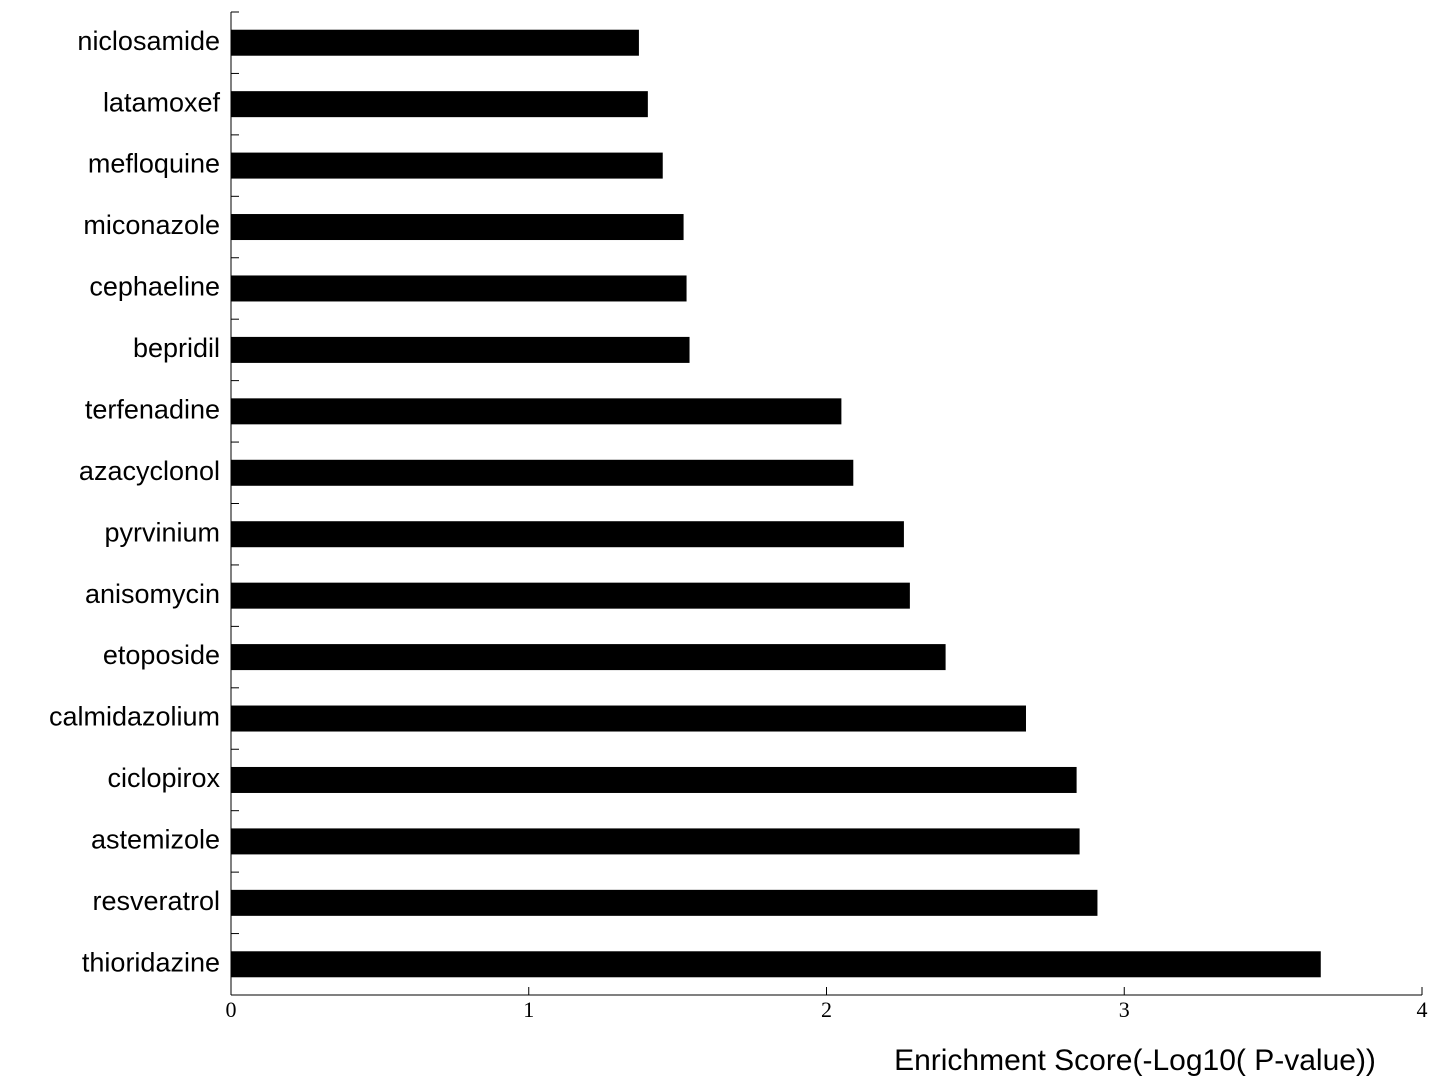 The height and width of the screenshot is (1091, 1441). Describe the element at coordinates (1135, 1060) in the screenshot. I see `x-axis-label: Enrichment Score(-Log10( P-value))` at that location.